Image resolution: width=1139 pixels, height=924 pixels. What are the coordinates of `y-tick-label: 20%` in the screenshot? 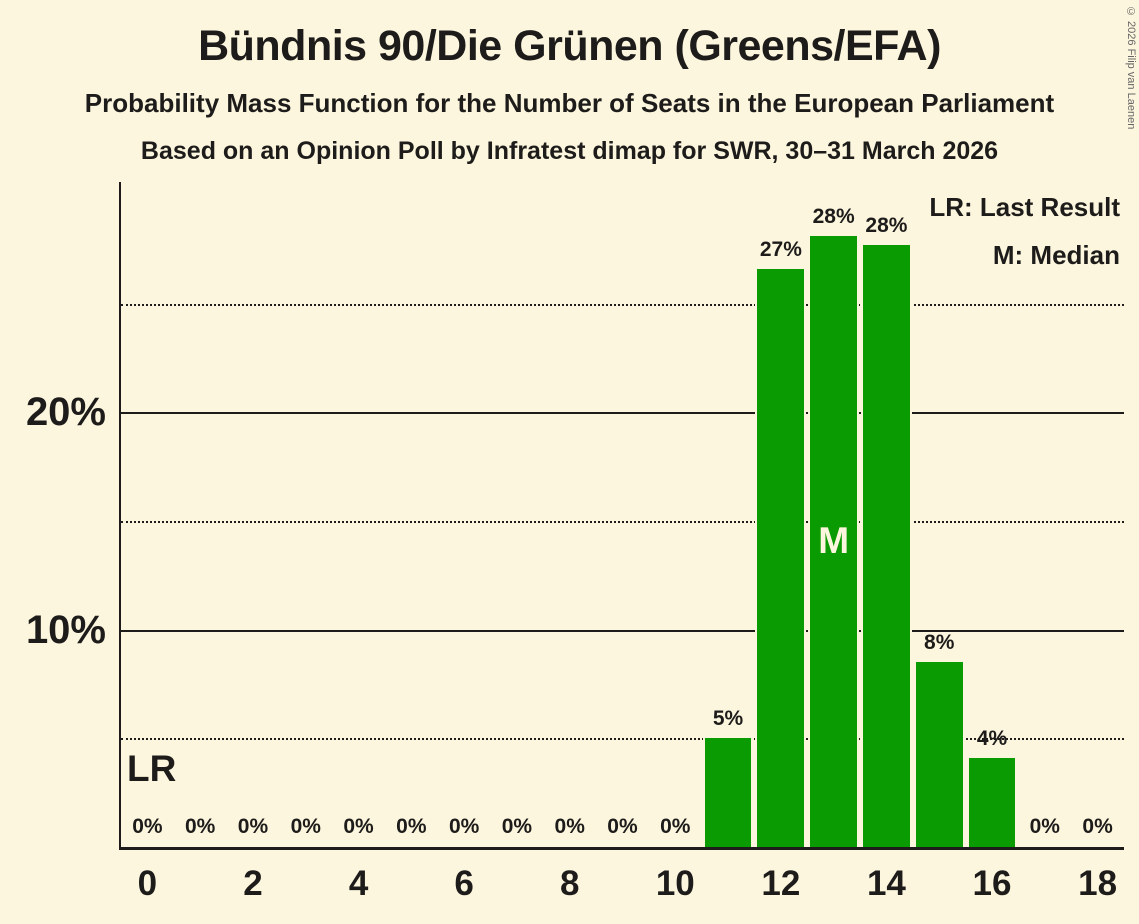 It's located at (65, 412).